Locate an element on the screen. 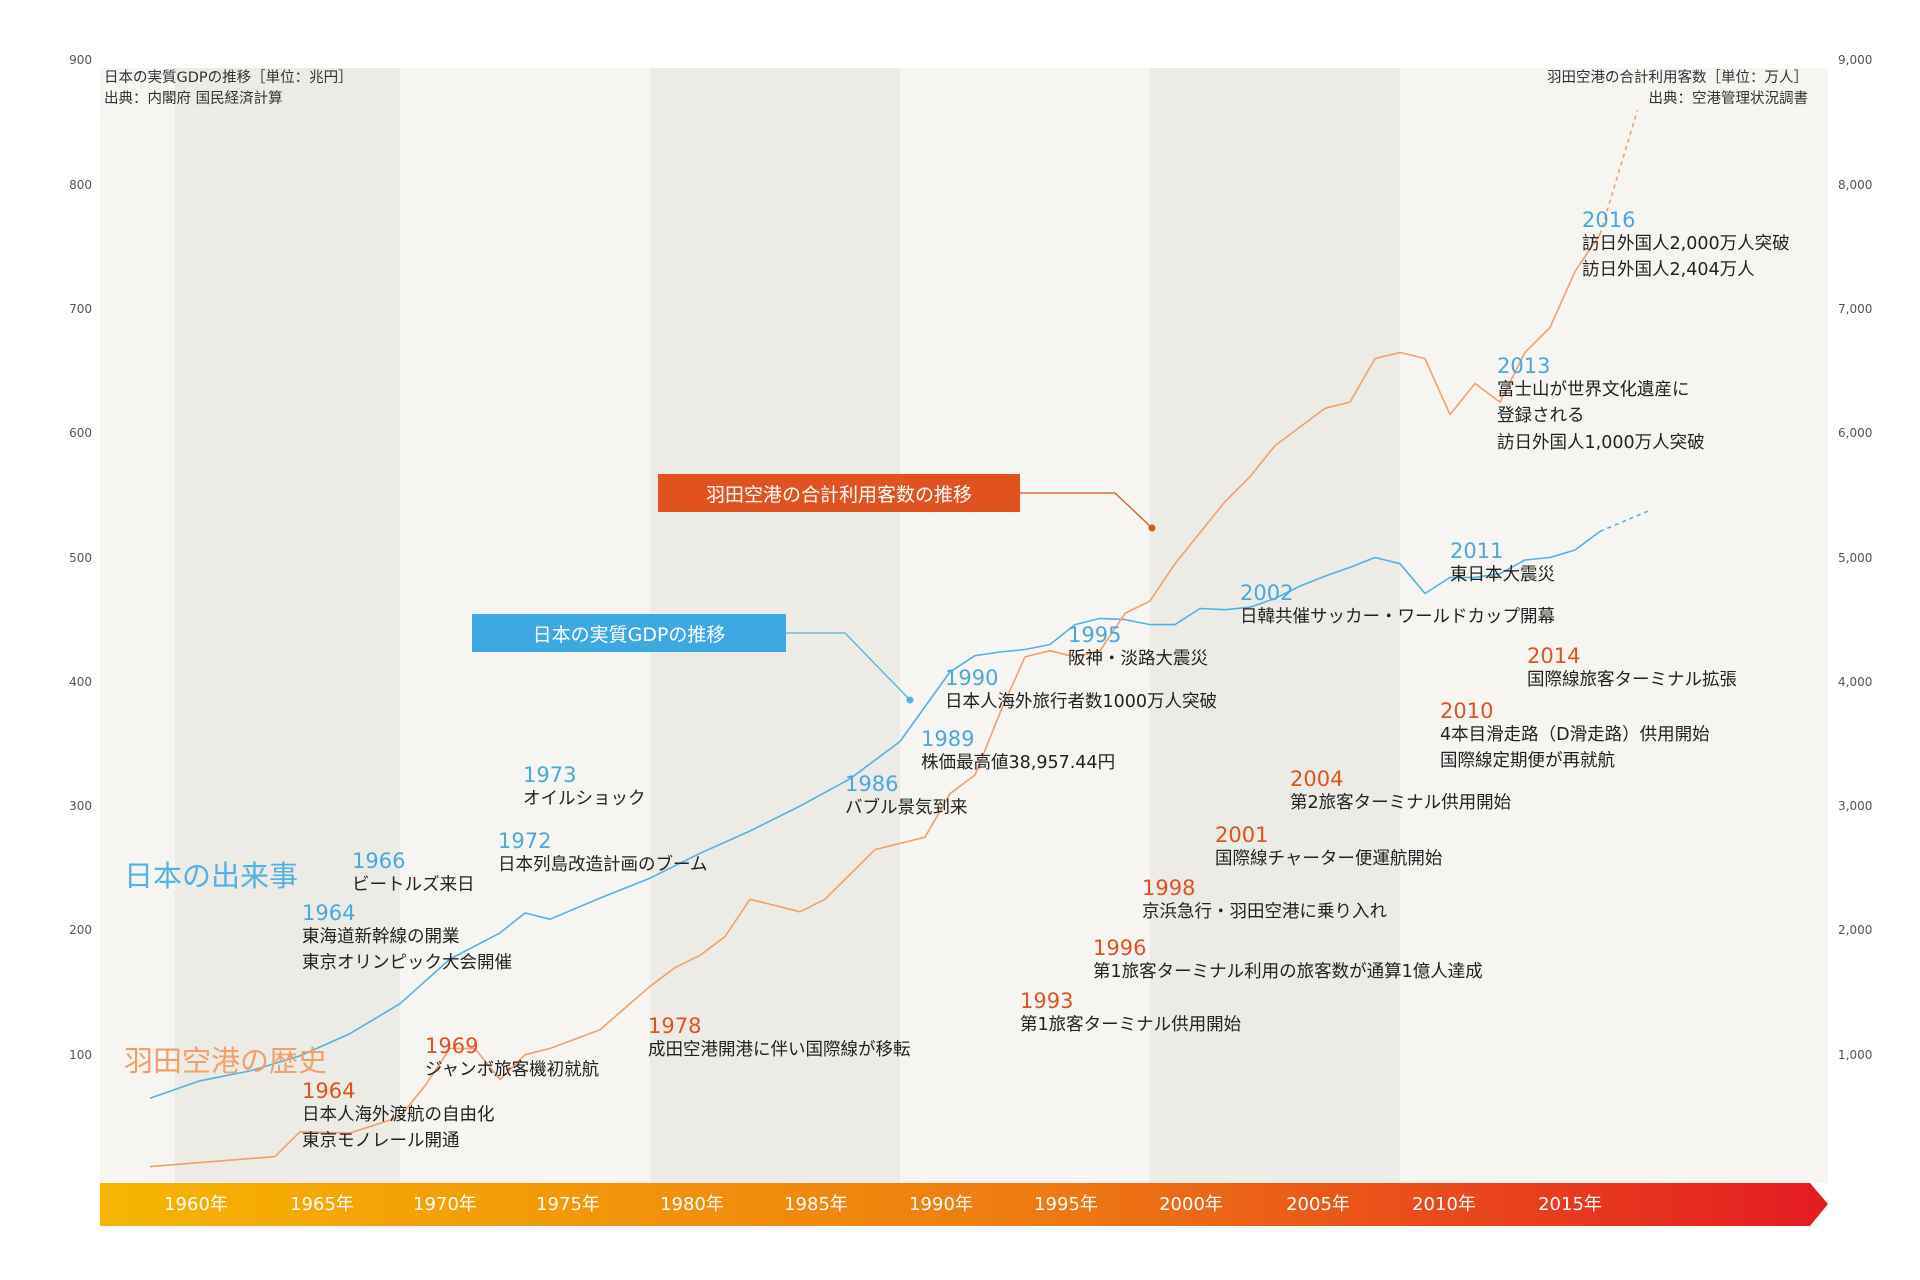 The image size is (1920, 1280). event-text: ジャンボ旅客機初就航 is located at coordinates (512, 1070).